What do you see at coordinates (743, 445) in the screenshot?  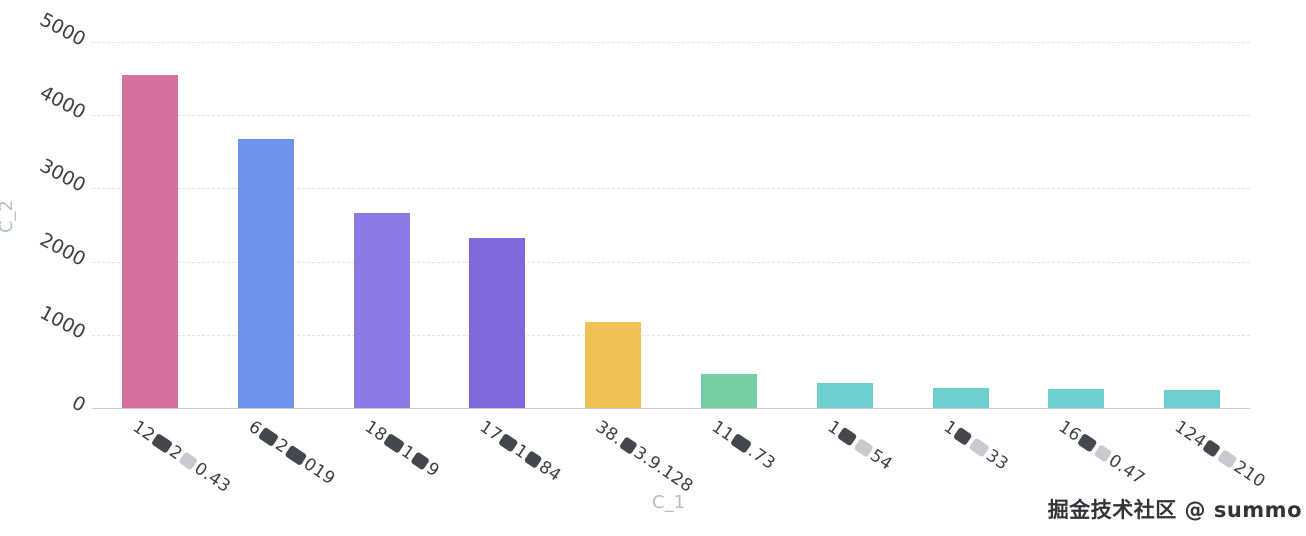 I see `x-tick-label: 11.73` at bounding box center [743, 445].